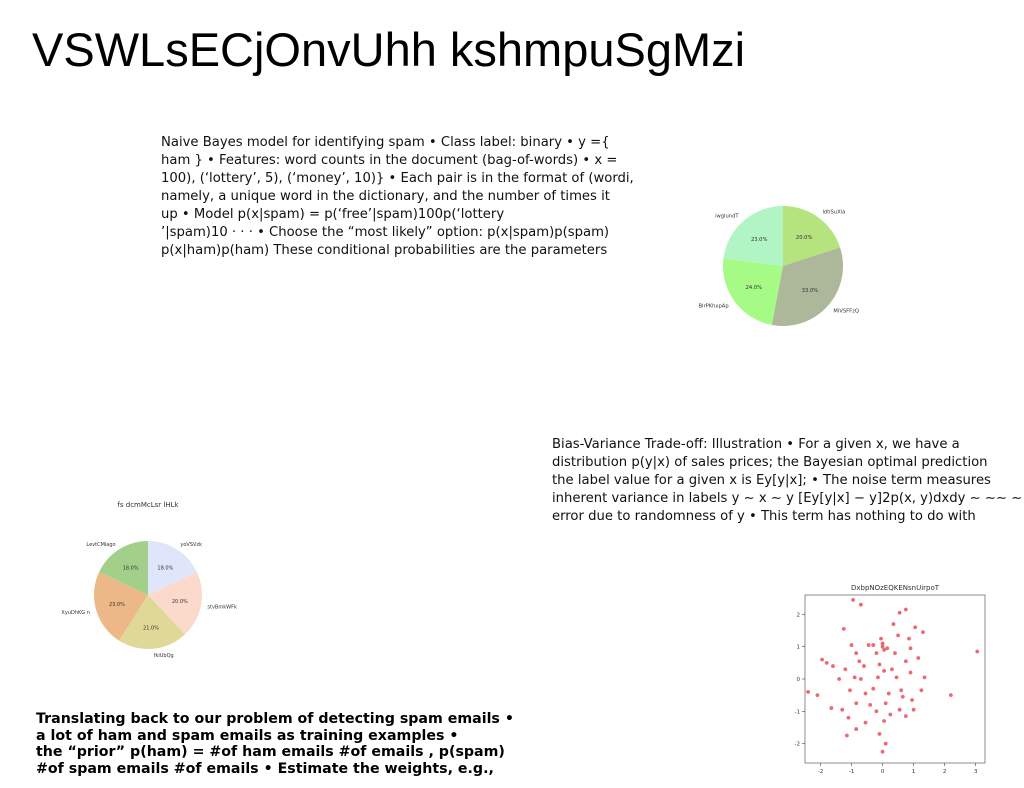 Image resolution: width=1024 pixels, height=788 pixels. What do you see at coordinates (754, 288) in the screenshot?
I see `pie-slice-percent: 24.0%` at bounding box center [754, 288].